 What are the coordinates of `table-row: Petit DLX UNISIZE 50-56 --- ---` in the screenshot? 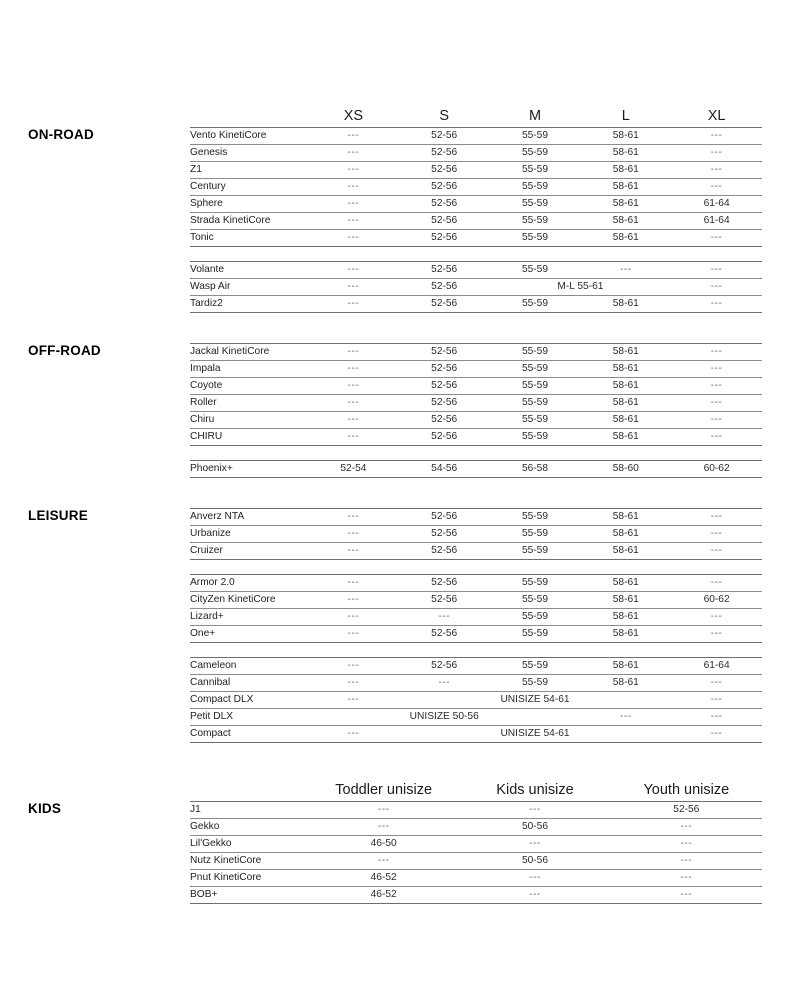 It's located at (476, 717).